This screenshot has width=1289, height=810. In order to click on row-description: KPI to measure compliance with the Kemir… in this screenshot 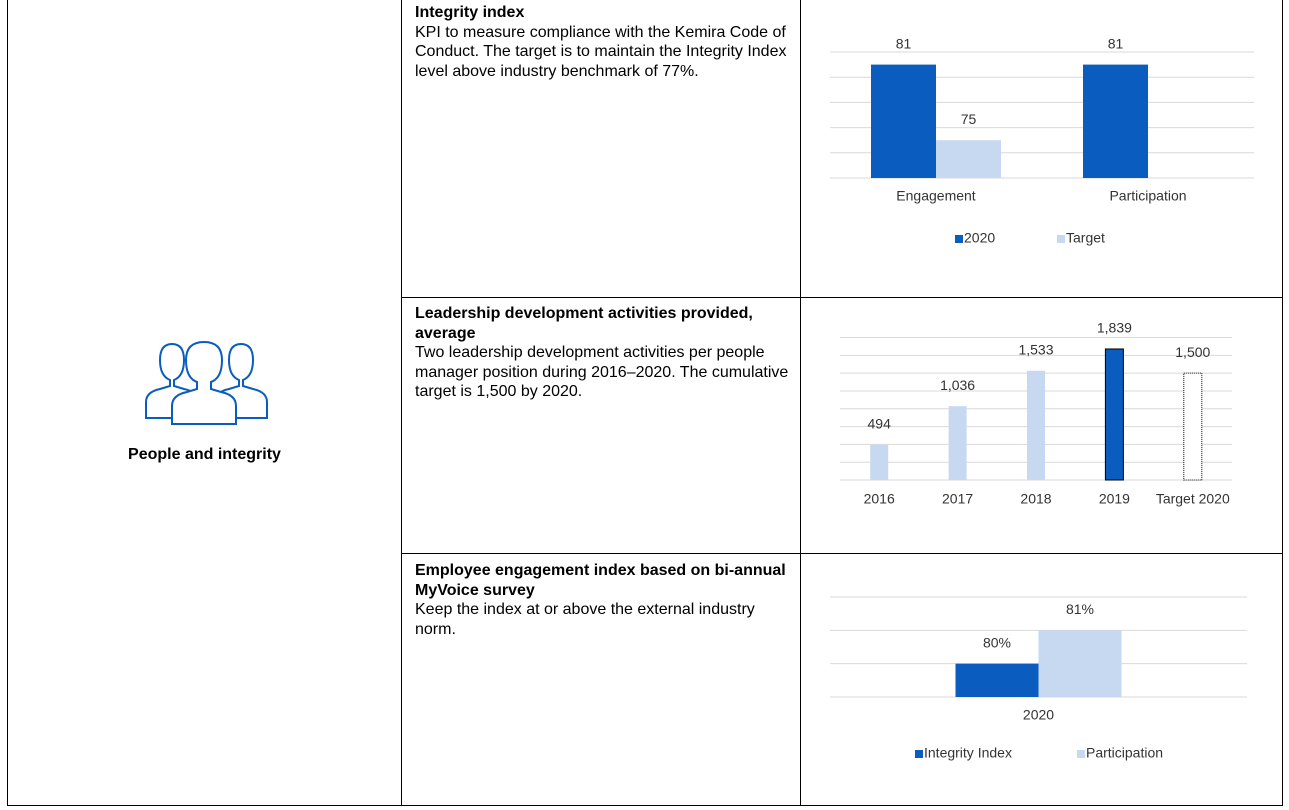, I will do `click(601, 51)`.